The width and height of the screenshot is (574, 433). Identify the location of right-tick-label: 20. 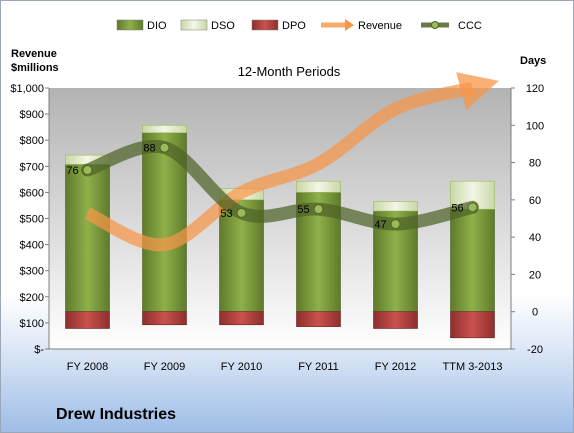
(535, 275).